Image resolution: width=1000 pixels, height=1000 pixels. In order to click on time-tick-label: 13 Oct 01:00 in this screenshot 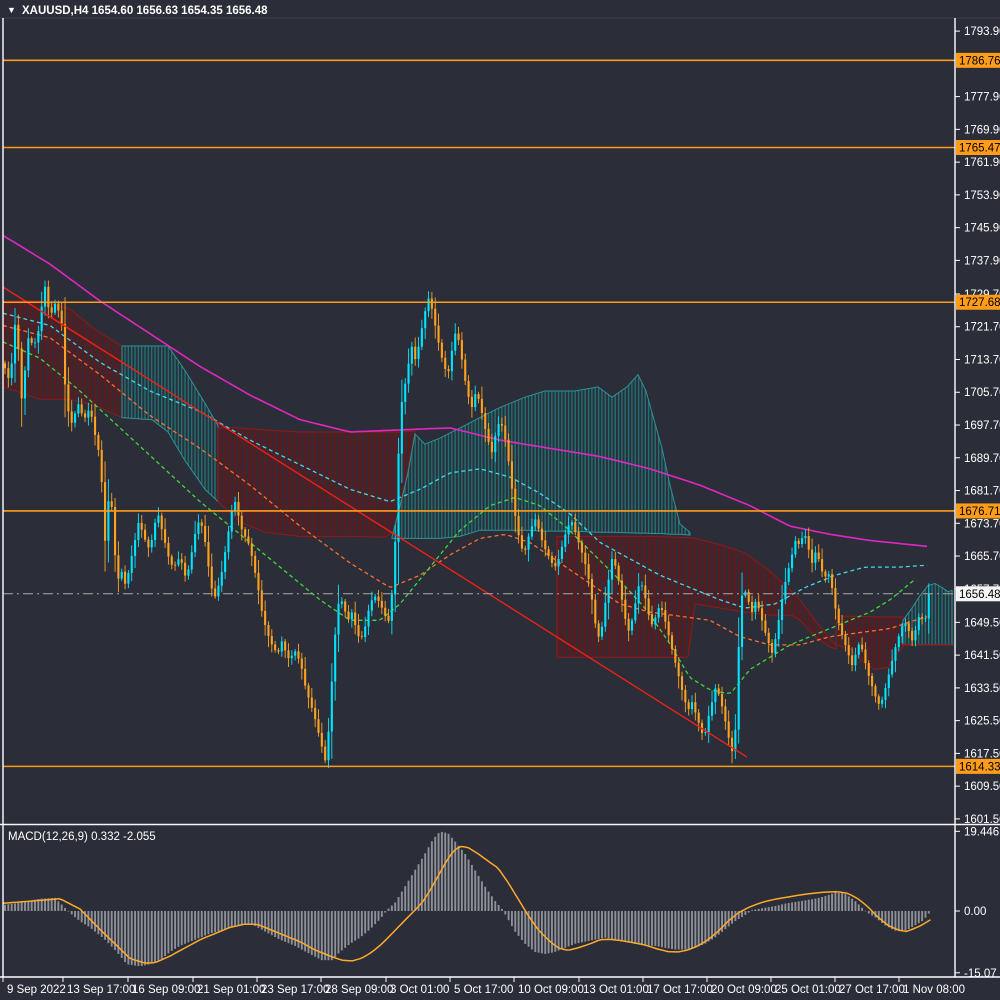, I will do `click(616, 990)`.